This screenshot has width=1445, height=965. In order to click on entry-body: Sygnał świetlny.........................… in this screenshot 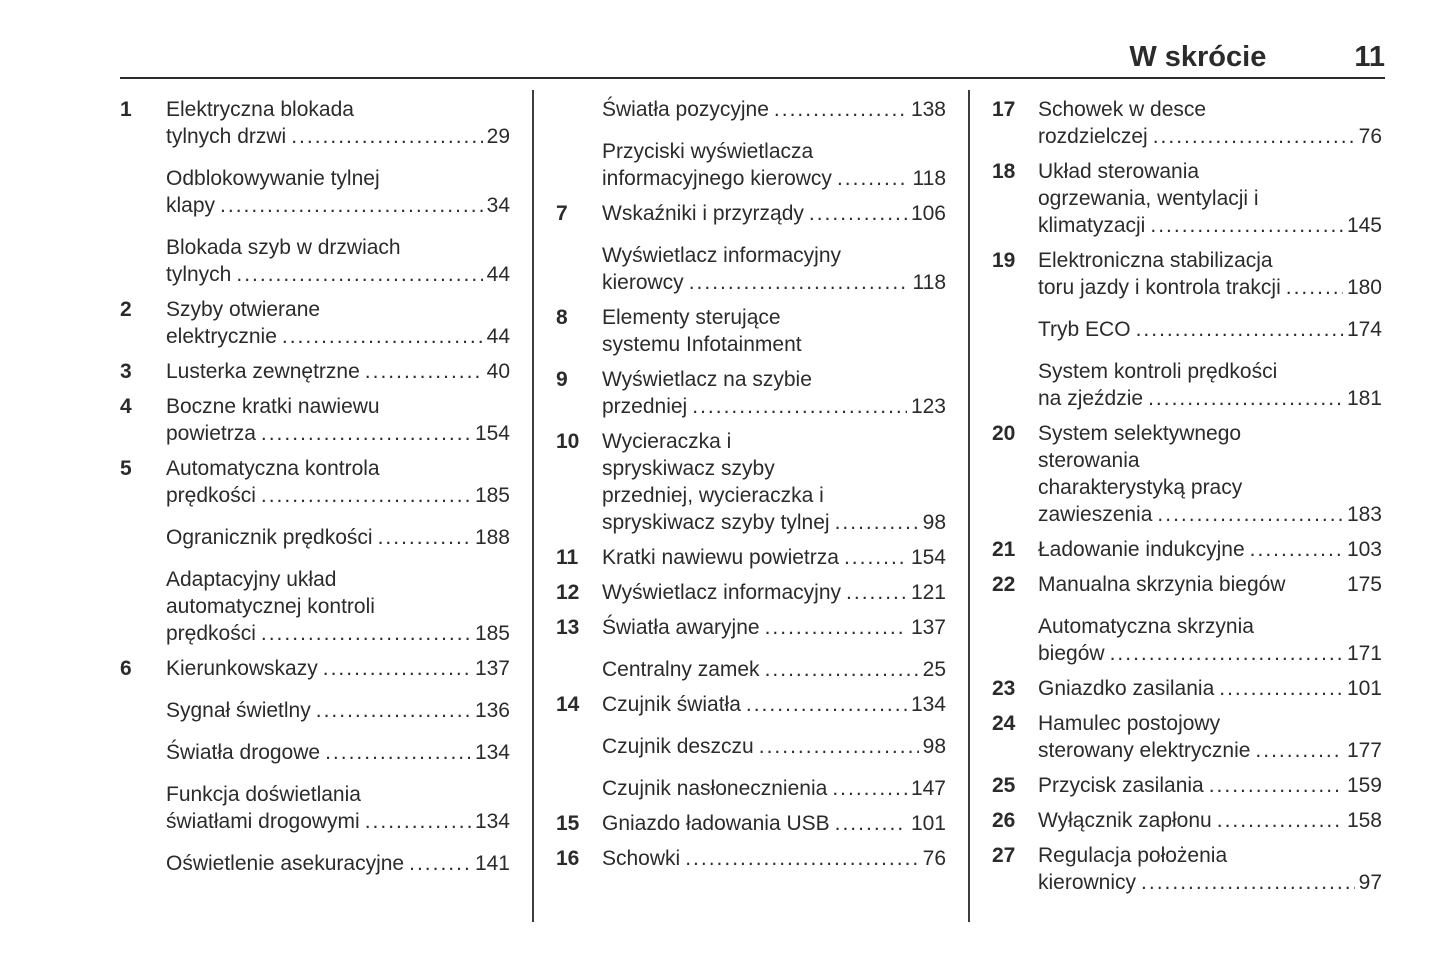, I will do `click(338, 710)`.